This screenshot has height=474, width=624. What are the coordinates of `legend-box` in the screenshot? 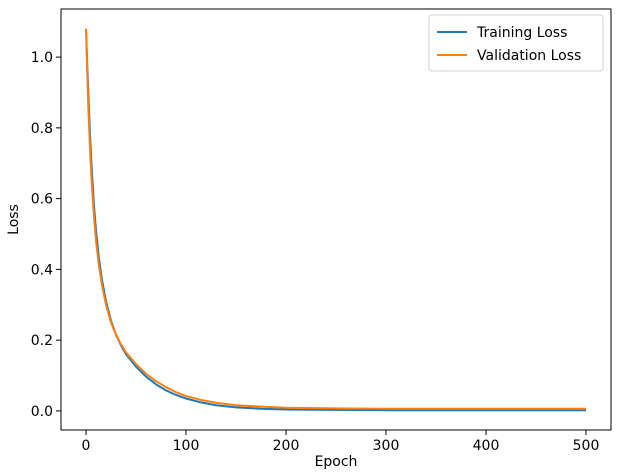 It's located at (516, 43).